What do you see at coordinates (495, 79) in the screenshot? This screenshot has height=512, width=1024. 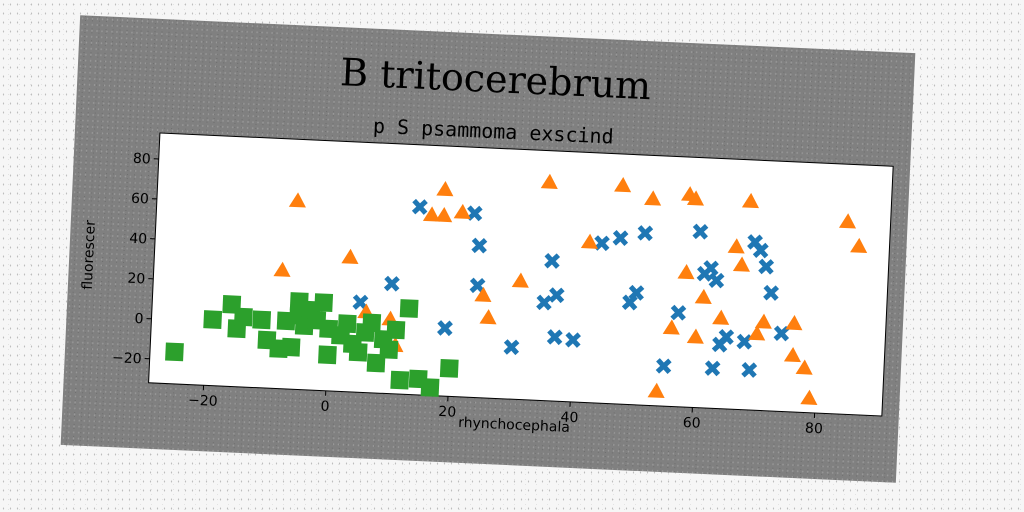 I see `chart-title: B tritocerebrum` at bounding box center [495, 79].